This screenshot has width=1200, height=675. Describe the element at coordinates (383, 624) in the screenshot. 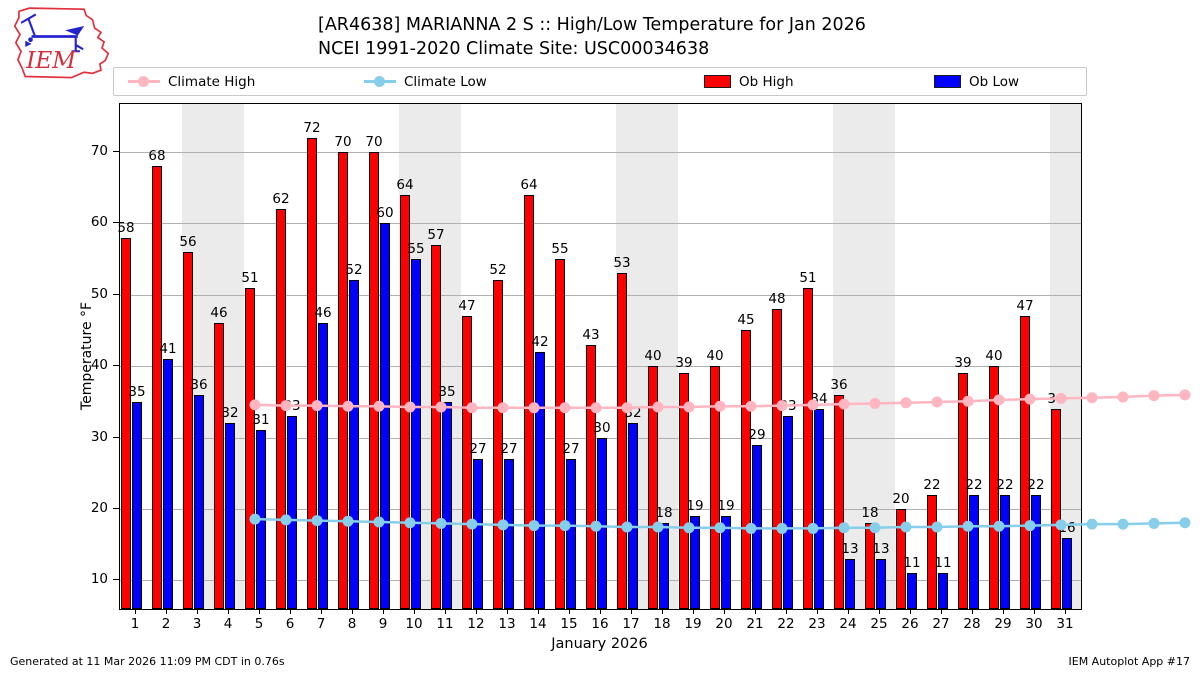

I see `x-tick-label: 9` at that location.